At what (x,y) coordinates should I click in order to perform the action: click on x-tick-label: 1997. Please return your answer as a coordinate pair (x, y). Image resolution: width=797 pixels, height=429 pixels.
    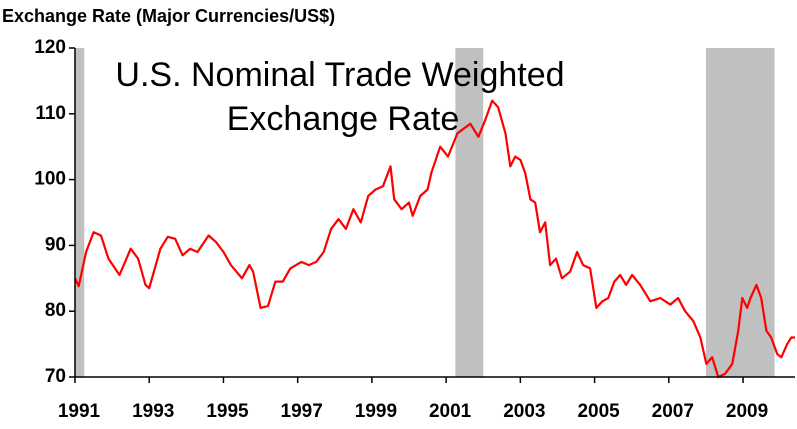
    Looking at the image, I should click on (302, 411).